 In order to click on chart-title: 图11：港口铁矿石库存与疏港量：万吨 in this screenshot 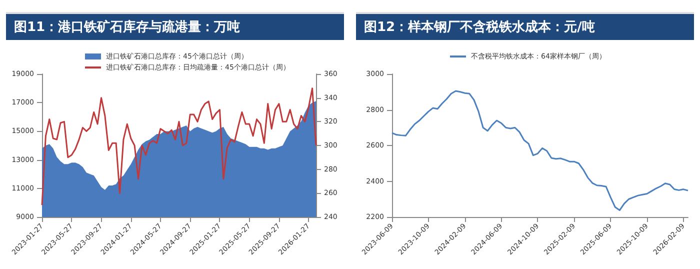, I will do `click(175, 26)`.